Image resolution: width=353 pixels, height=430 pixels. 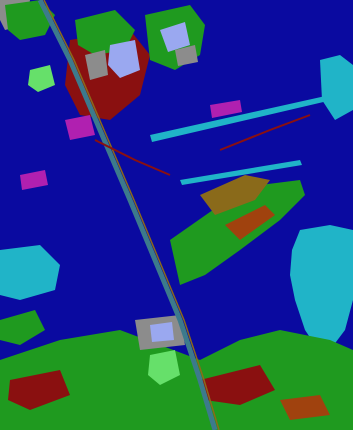 I want to click on cyan-region-east, so click(x=321, y=287).